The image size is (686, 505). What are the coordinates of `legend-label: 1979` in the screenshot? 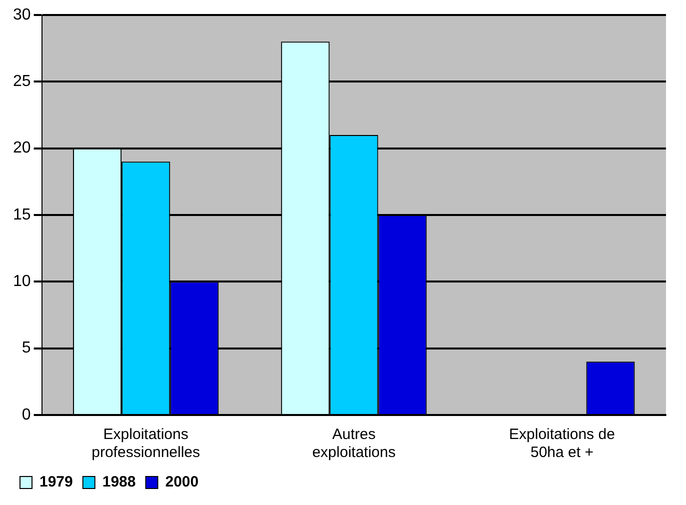 It's located at (56, 482).